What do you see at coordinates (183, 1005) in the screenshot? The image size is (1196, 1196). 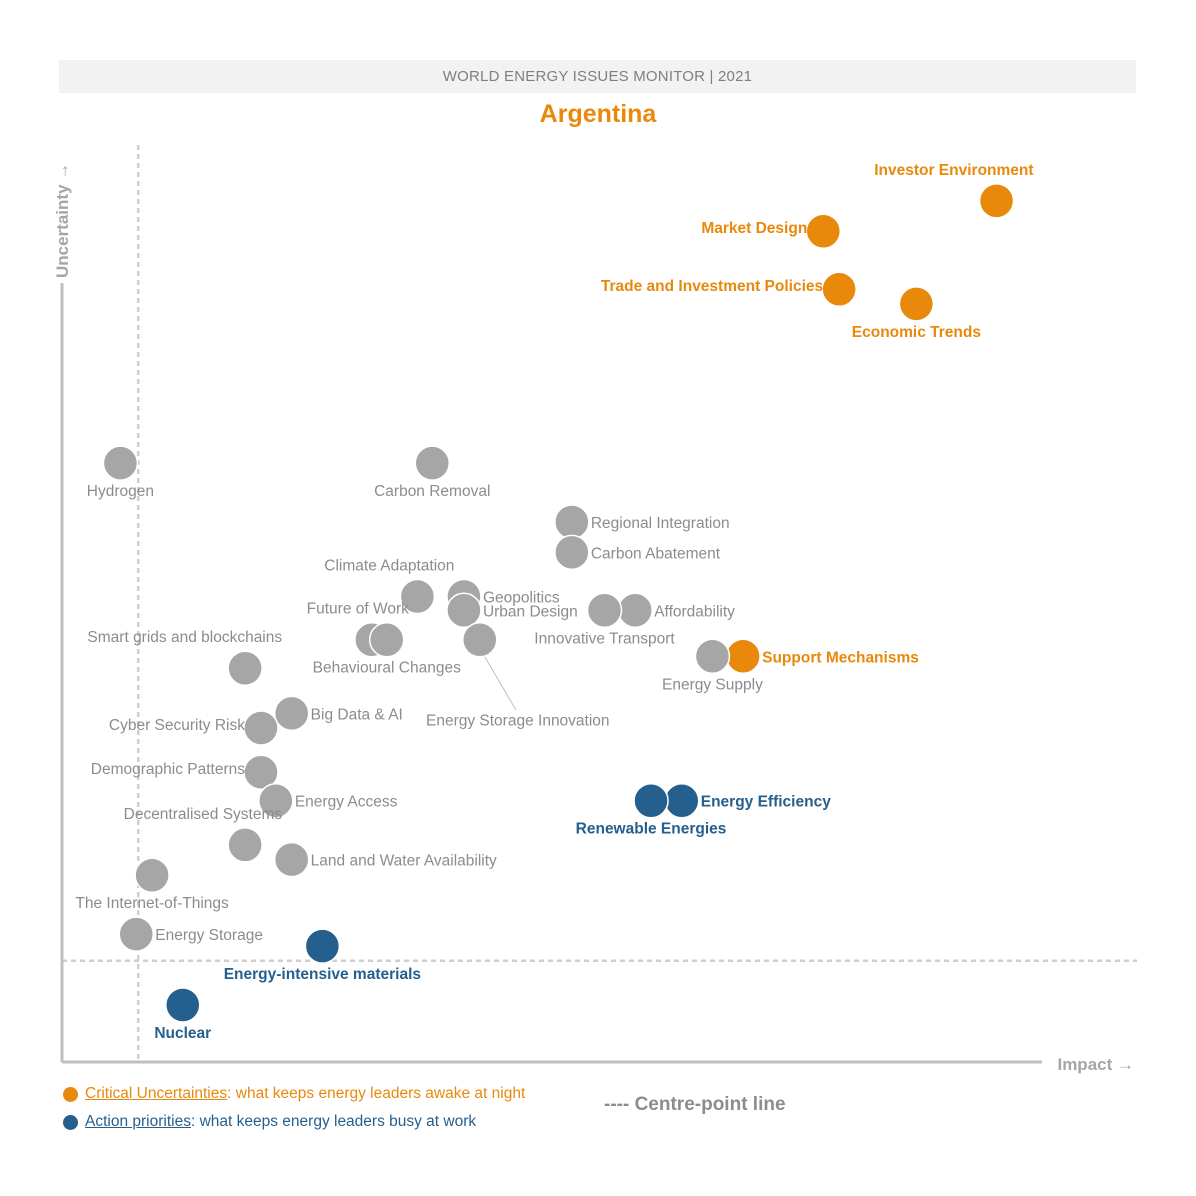 I see `point-nuclear` at bounding box center [183, 1005].